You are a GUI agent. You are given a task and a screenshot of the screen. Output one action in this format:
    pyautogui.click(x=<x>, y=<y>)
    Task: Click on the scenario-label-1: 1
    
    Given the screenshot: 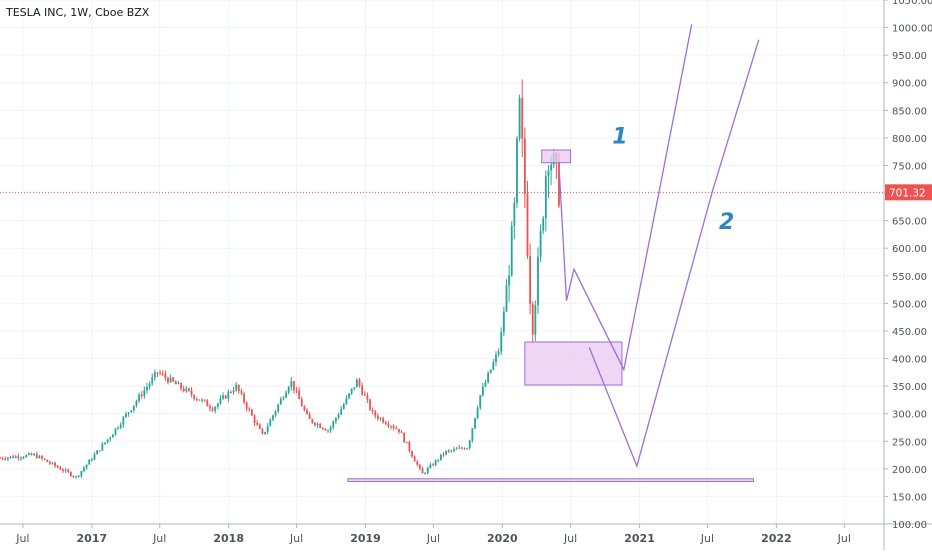 What is the action you would take?
    pyautogui.click(x=619, y=136)
    